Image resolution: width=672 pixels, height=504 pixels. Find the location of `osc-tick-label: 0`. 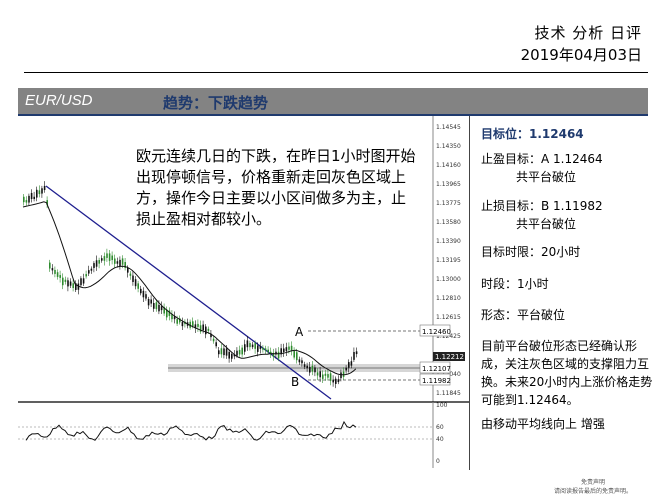

osc-tick-label: 0 is located at coordinates (438, 461).